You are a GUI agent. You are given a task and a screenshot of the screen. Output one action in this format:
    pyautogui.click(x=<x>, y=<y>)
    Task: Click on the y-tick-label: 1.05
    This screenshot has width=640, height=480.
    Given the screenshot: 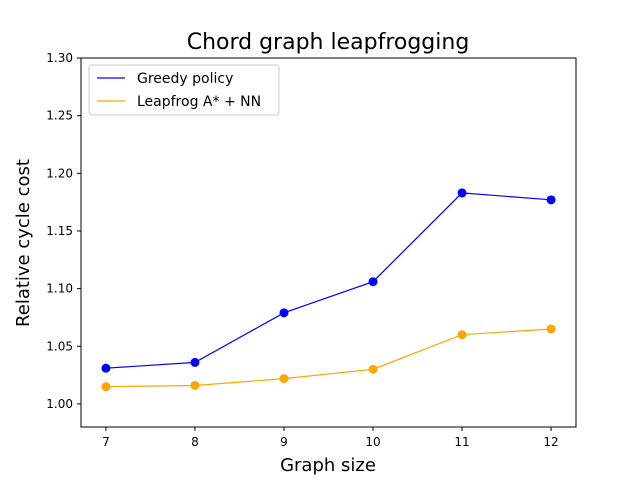 What is the action you would take?
    pyautogui.click(x=59, y=346)
    